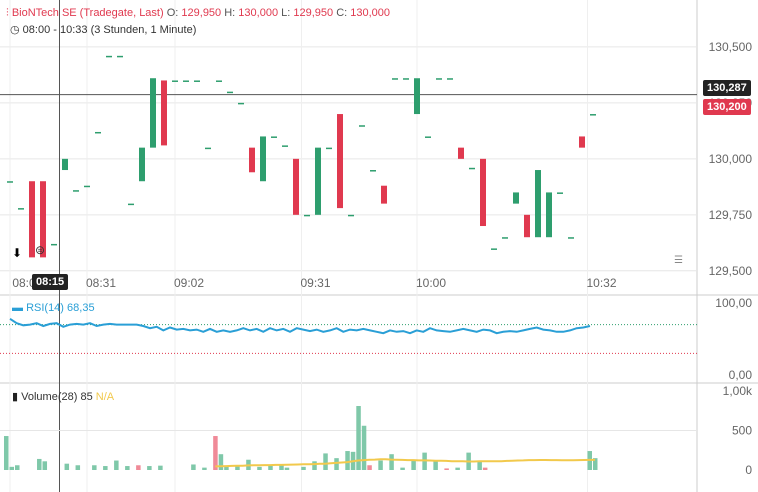 The image size is (758, 492). What do you see at coordinates (17, 308) in the screenshot?
I see `rsi-settings-icon: ▬` at bounding box center [17, 308].